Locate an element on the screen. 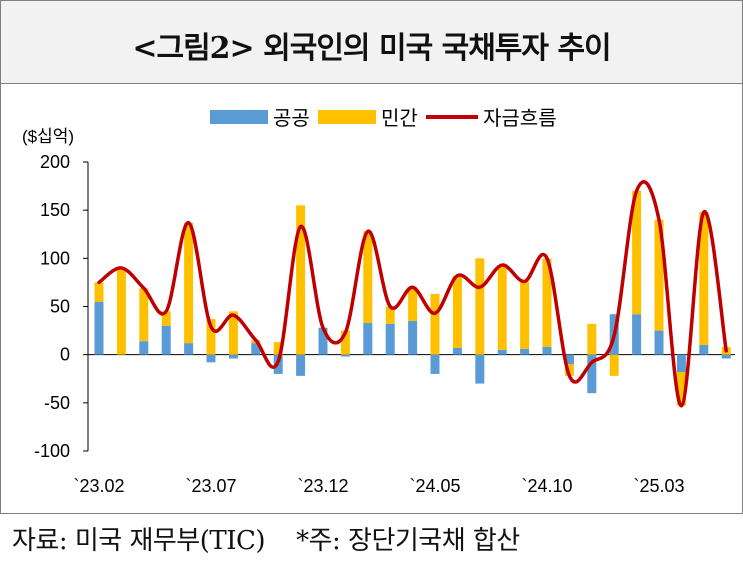 The width and height of the screenshot is (743, 588). y-tick-label: -100 is located at coordinates (52, 451).